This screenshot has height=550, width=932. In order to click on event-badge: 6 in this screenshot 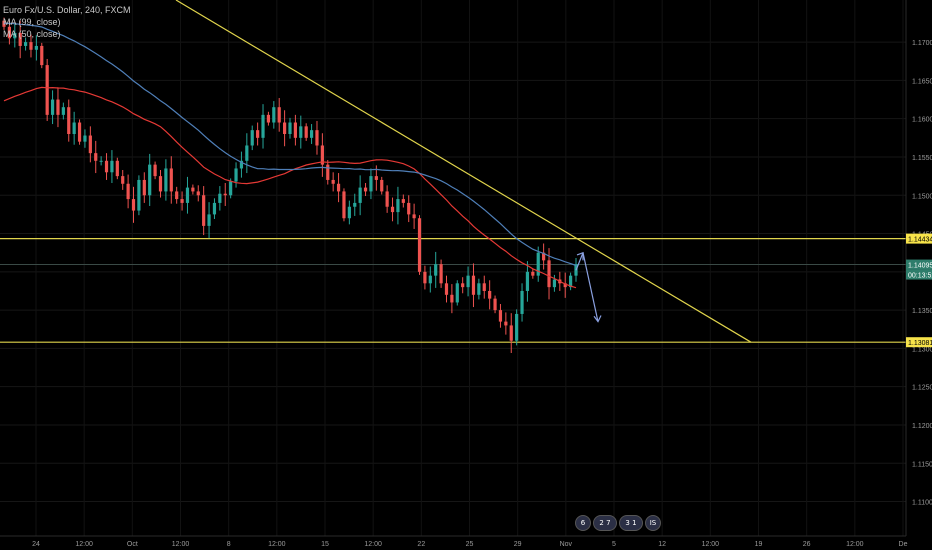, I will do `click(583, 523)`.